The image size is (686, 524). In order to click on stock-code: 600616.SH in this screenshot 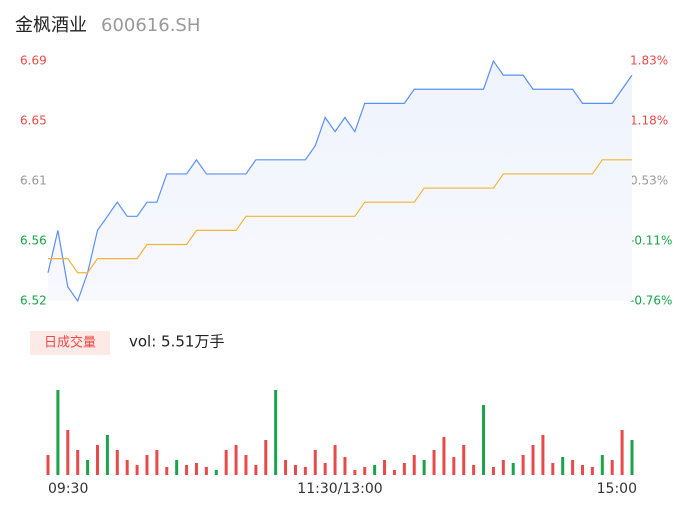, I will do `click(150, 25)`.